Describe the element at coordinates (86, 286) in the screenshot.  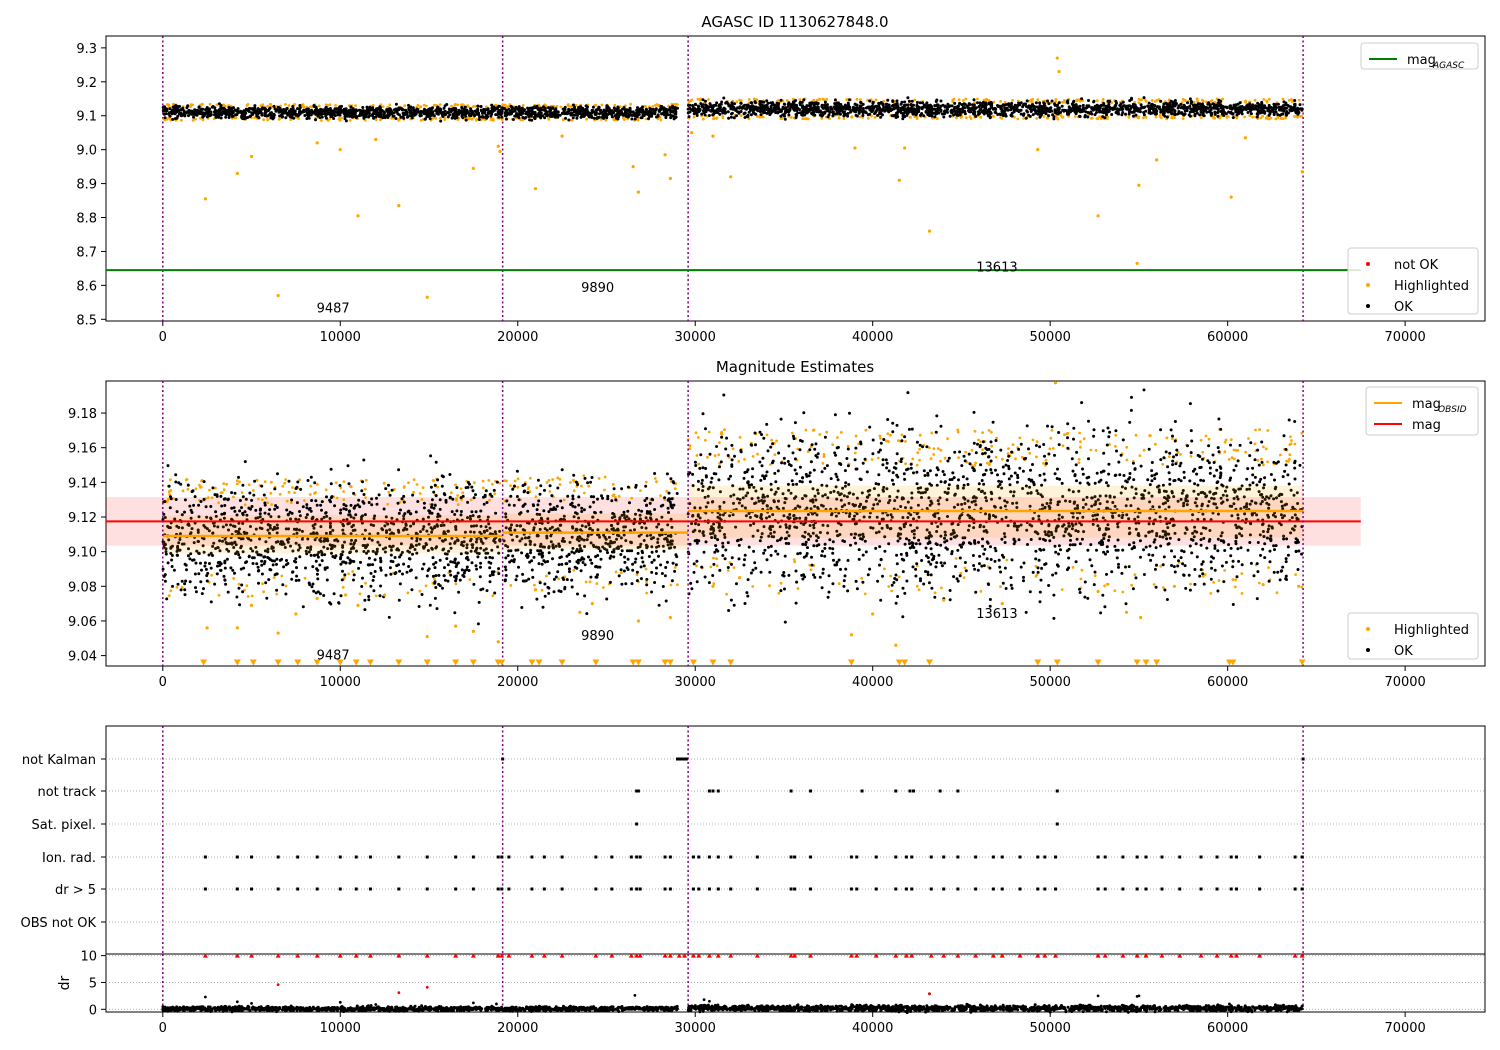
I see `y-tick-label: 8.6` at that location.